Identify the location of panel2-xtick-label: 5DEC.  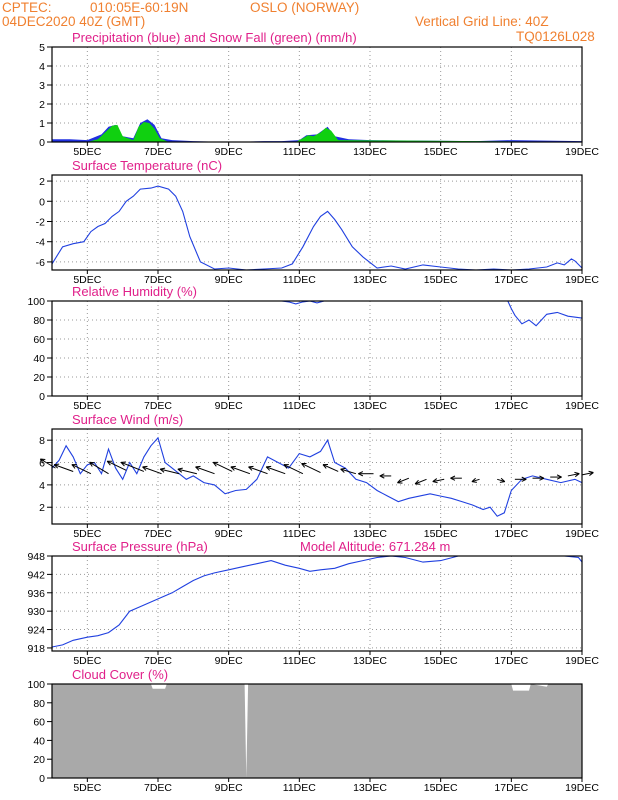
(87, 280).